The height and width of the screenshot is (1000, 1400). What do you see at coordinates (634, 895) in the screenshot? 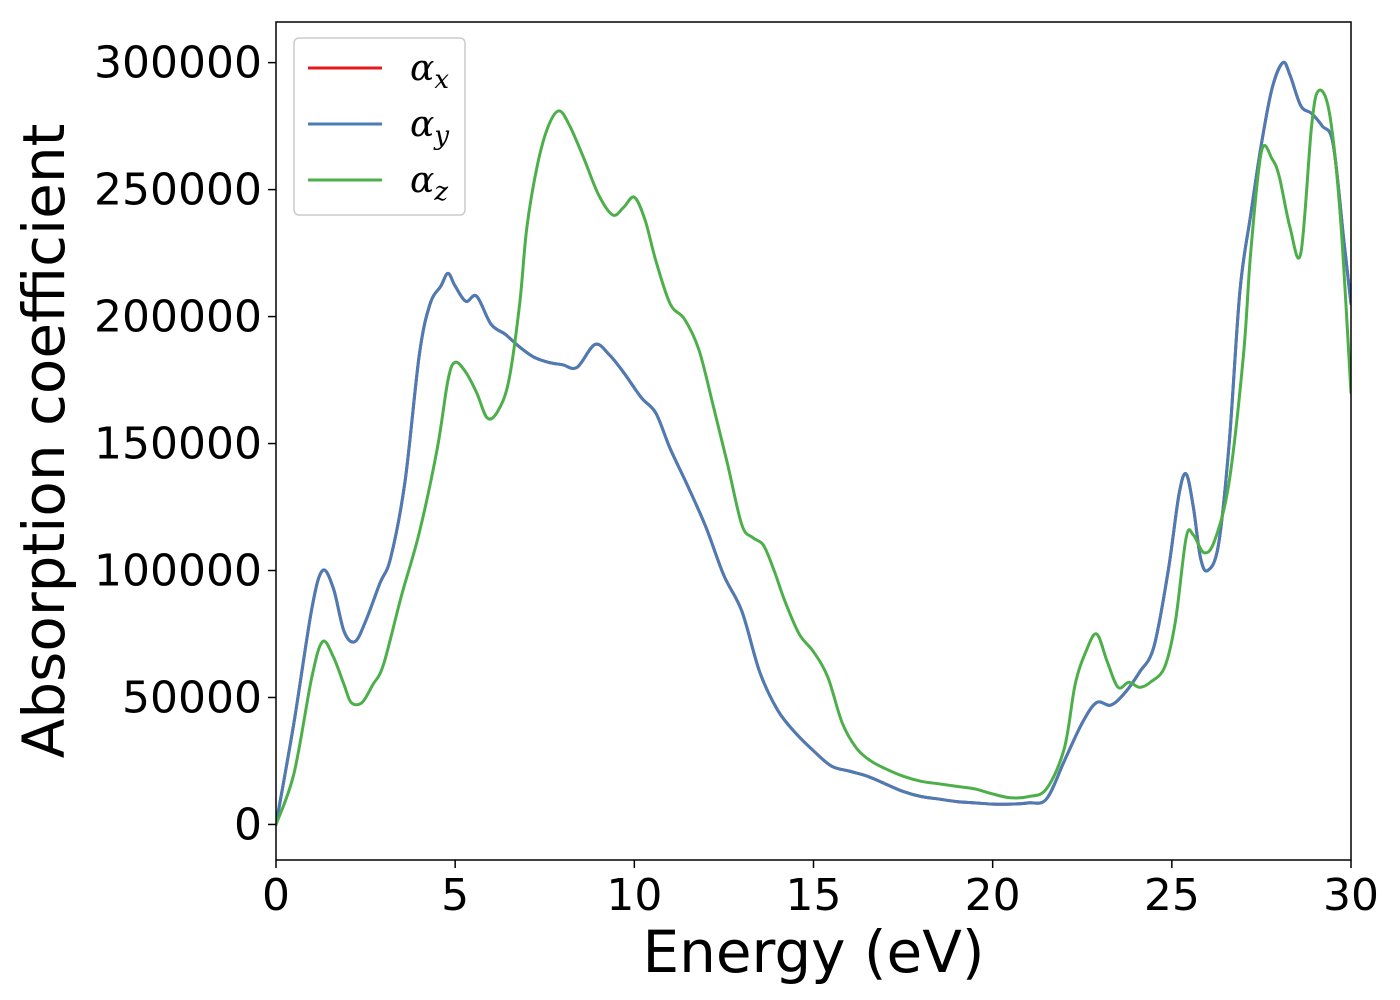
I see `x-tick-label: 10` at bounding box center [634, 895].